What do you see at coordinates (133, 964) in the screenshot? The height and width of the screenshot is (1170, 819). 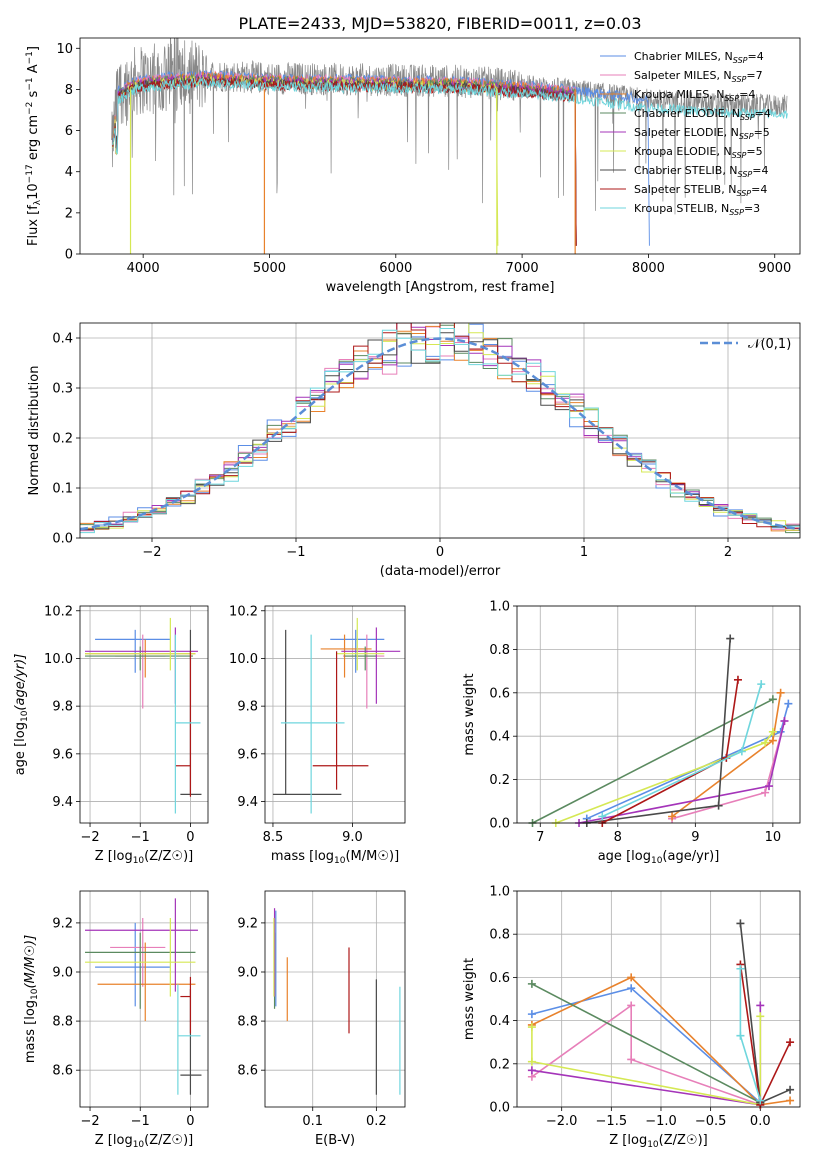 I see `errorbar-chabrier-miles` at bounding box center [133, 964].